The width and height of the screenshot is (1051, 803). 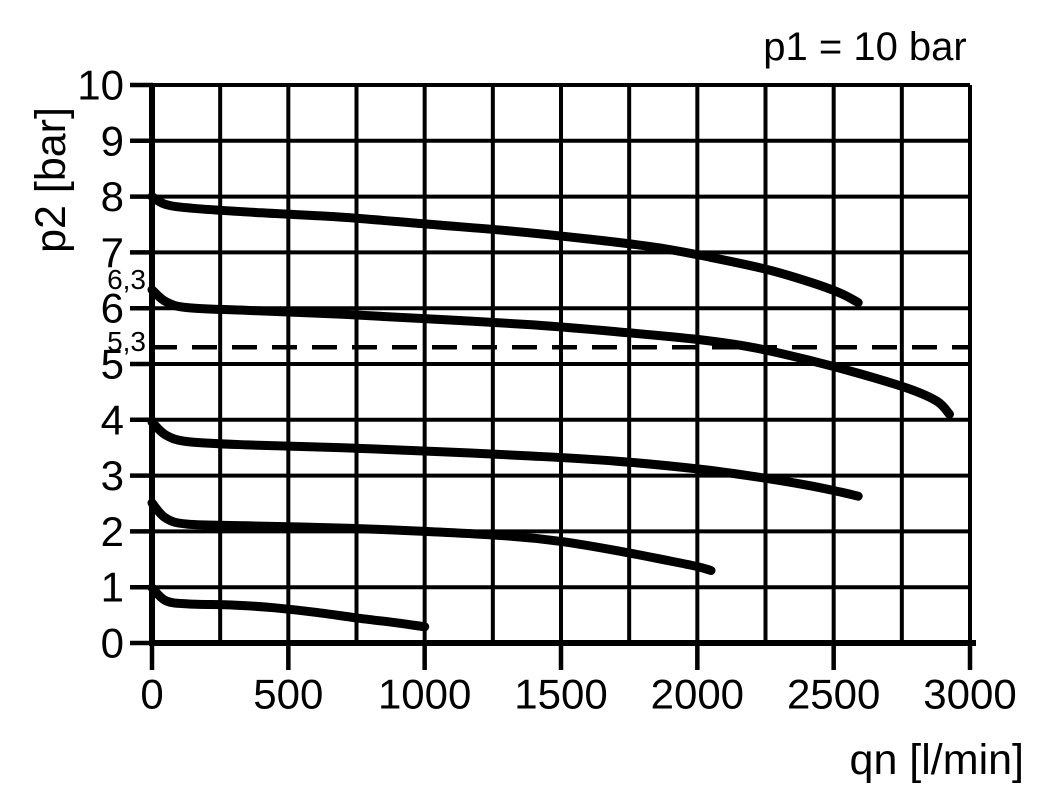 What do you see at coordinates (969, 694) in the screenshot?
I see `x-tick-label: 3000` at bounding box center [969, 694].